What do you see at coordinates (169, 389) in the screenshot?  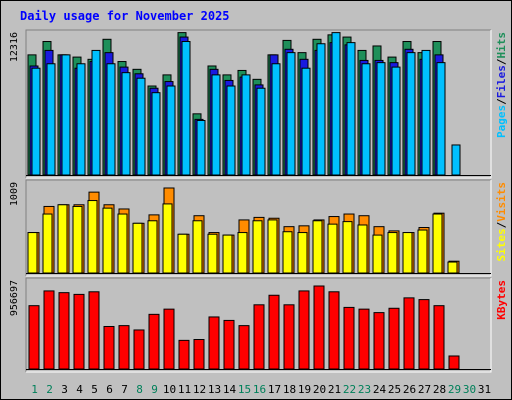 I see `day-label-10: 10` at bounding box center [169, 389].